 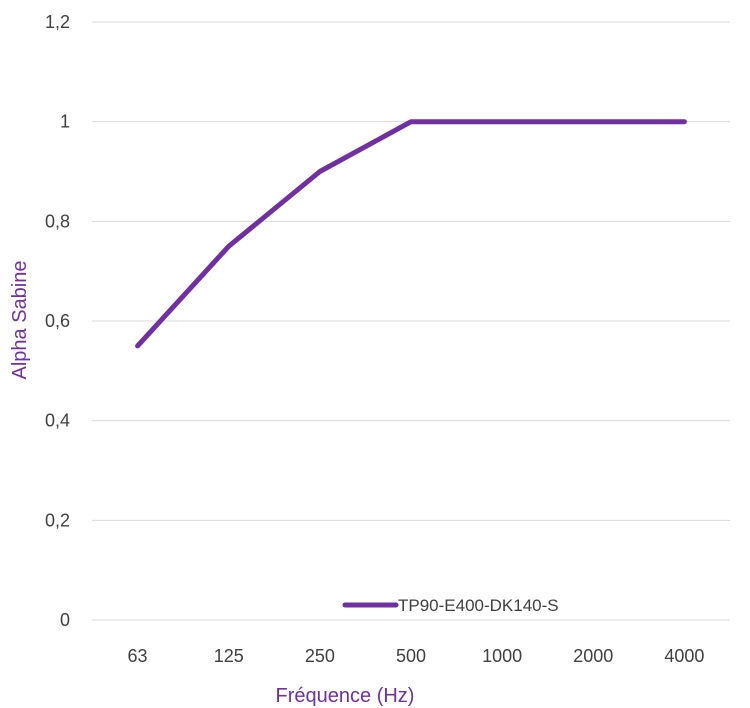 I want to click on x-tick-label: 500, so click(x=411, y=656).